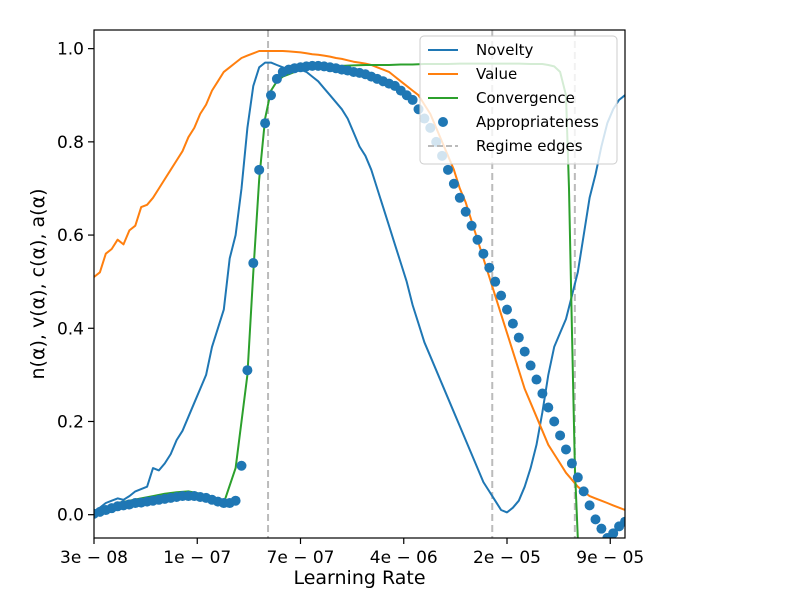  I want to click on x-tick-label: 4e − 06, so click(404, 558).